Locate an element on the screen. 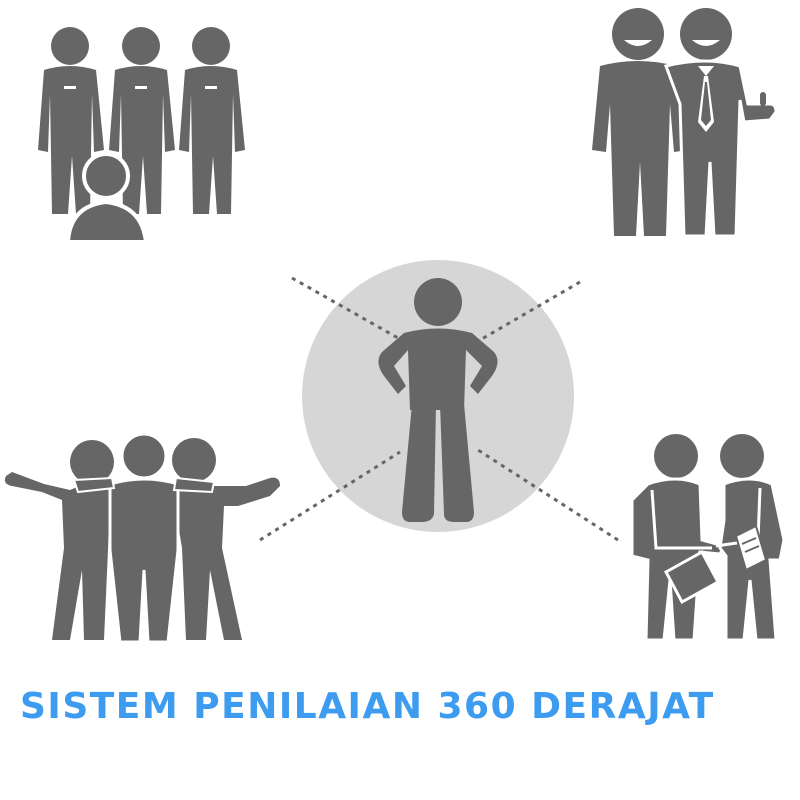  connector-top-right is located at coordinates (530, 311).